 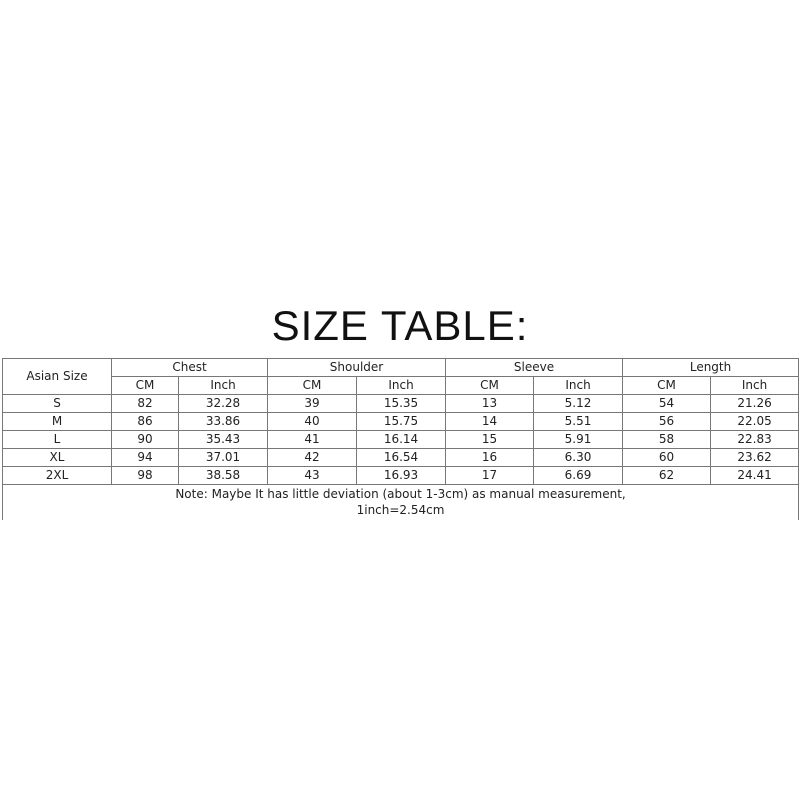 What do you see at coordinates (667, 457) in the screenshot?
I see `value-cell: 60` at bounding box center [667, 457].